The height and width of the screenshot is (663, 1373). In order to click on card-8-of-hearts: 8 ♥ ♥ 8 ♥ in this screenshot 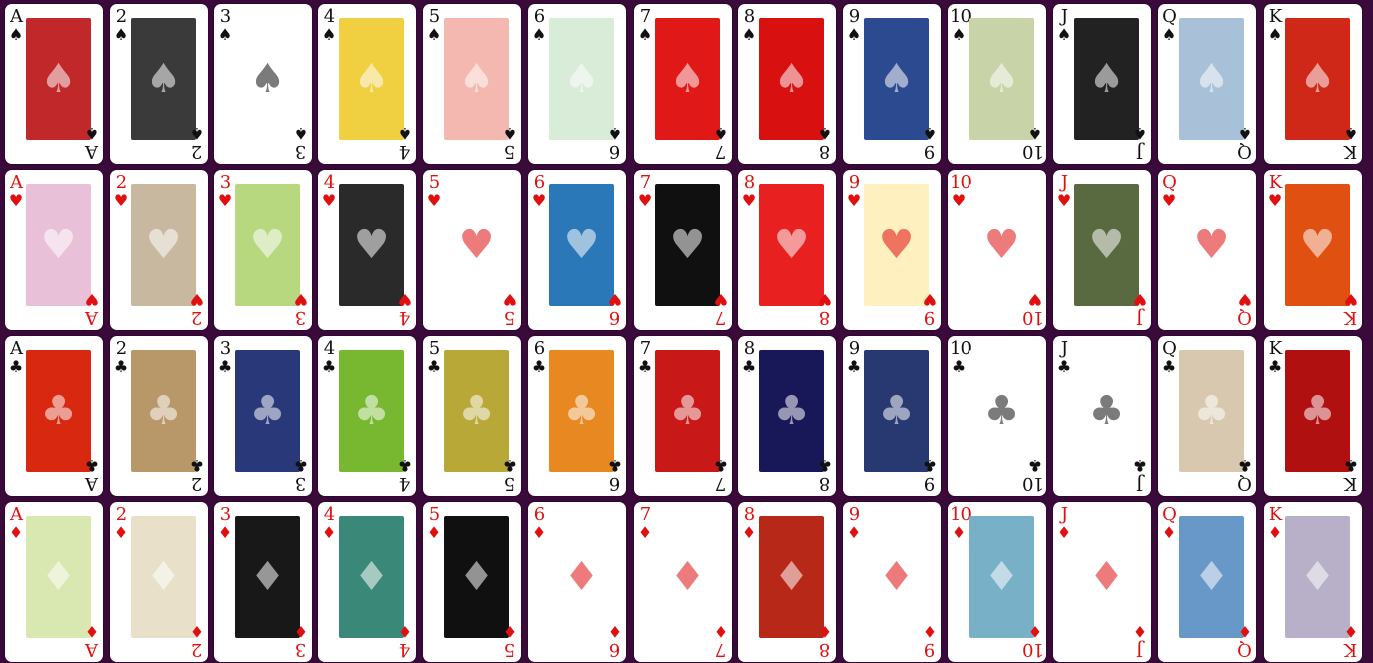, I will do `click(787, 250)`.